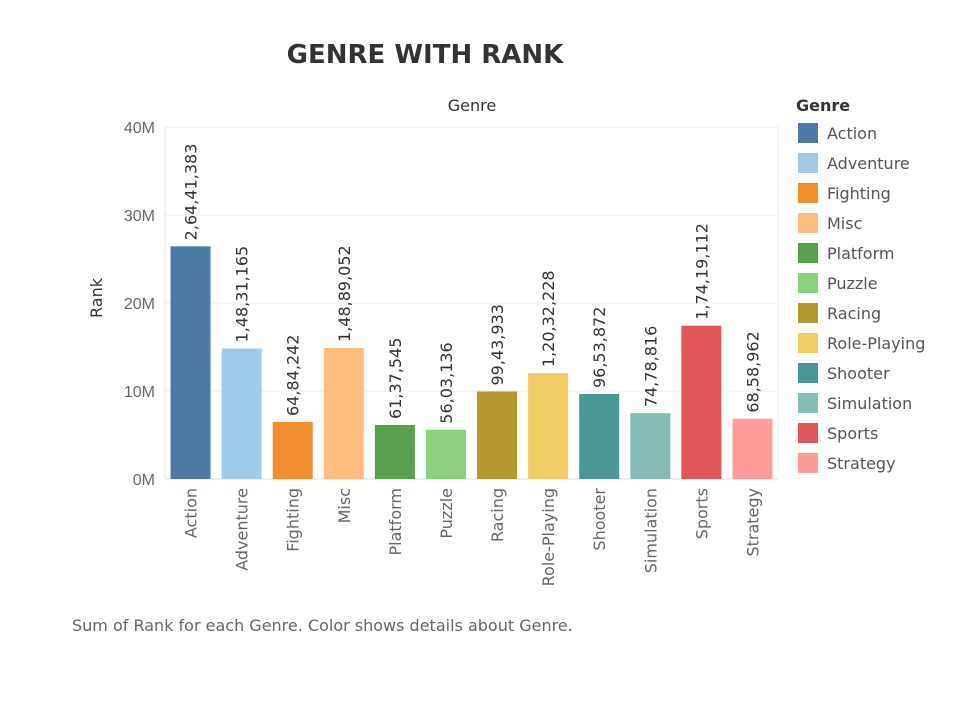  I want to click on legend-item: Misc, so click(860, 223).